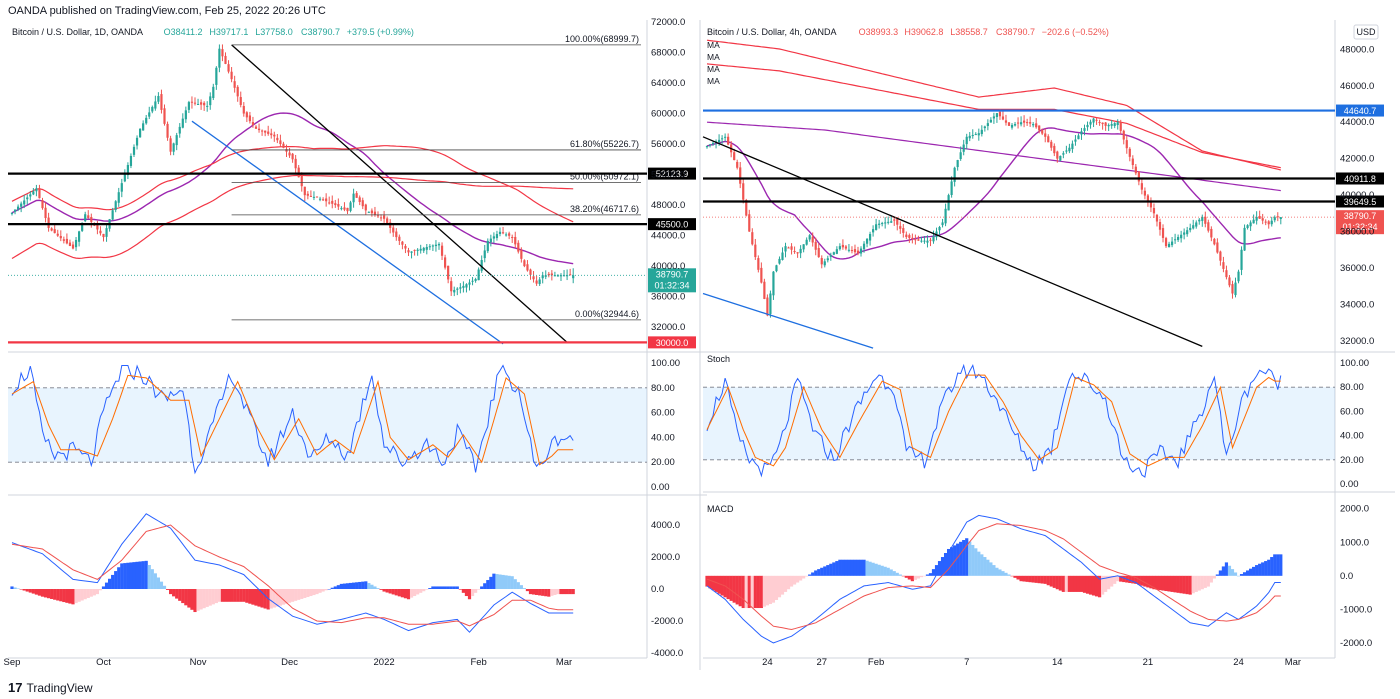 This screenshot has height=699, width=1400. What do you see at coordinates (1346, 576) in the screenshot?
I see `macd-tick-label: 0.0` at bounding box center [1346, 576].